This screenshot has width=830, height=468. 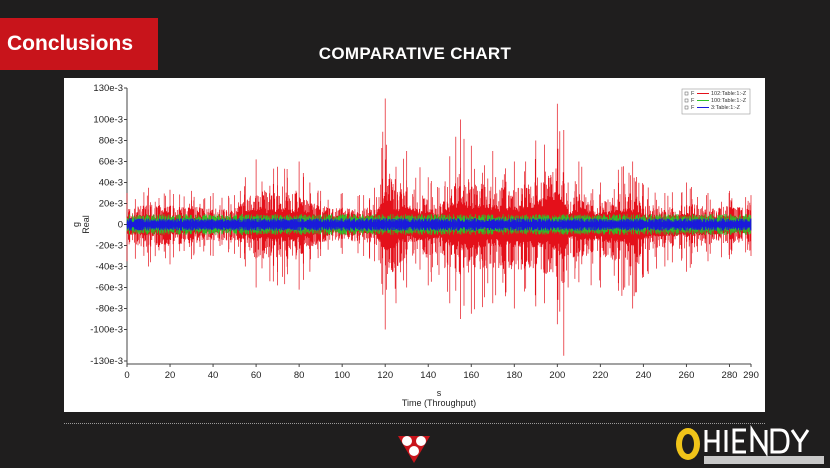 What do you see at coordinates (76, 224) in the screenshot?
I see `y-axis-unit: g` at bounding box center [76, 224].